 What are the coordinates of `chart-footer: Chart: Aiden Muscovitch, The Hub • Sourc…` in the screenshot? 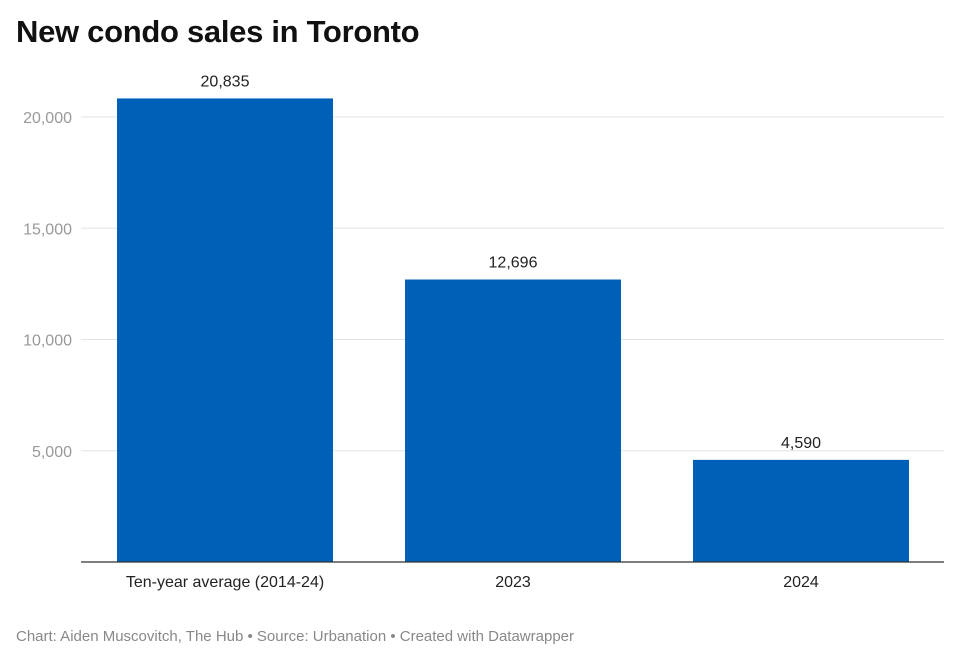 It's located at (295, 636).